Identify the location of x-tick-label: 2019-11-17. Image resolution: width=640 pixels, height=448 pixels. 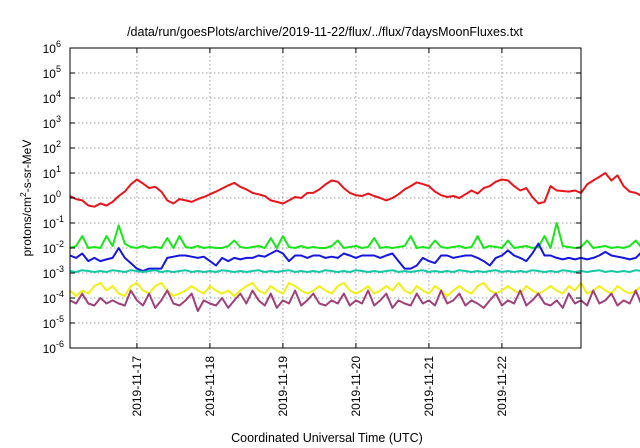
(137, 386).